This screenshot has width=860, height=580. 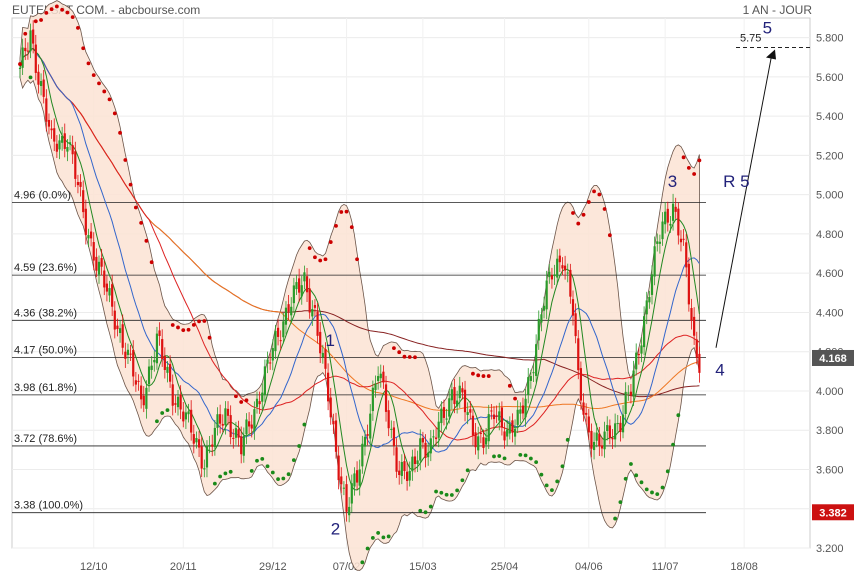 I want to click on fibonacci-label: 4.17 (50.0%), so click(x=45, y=351).